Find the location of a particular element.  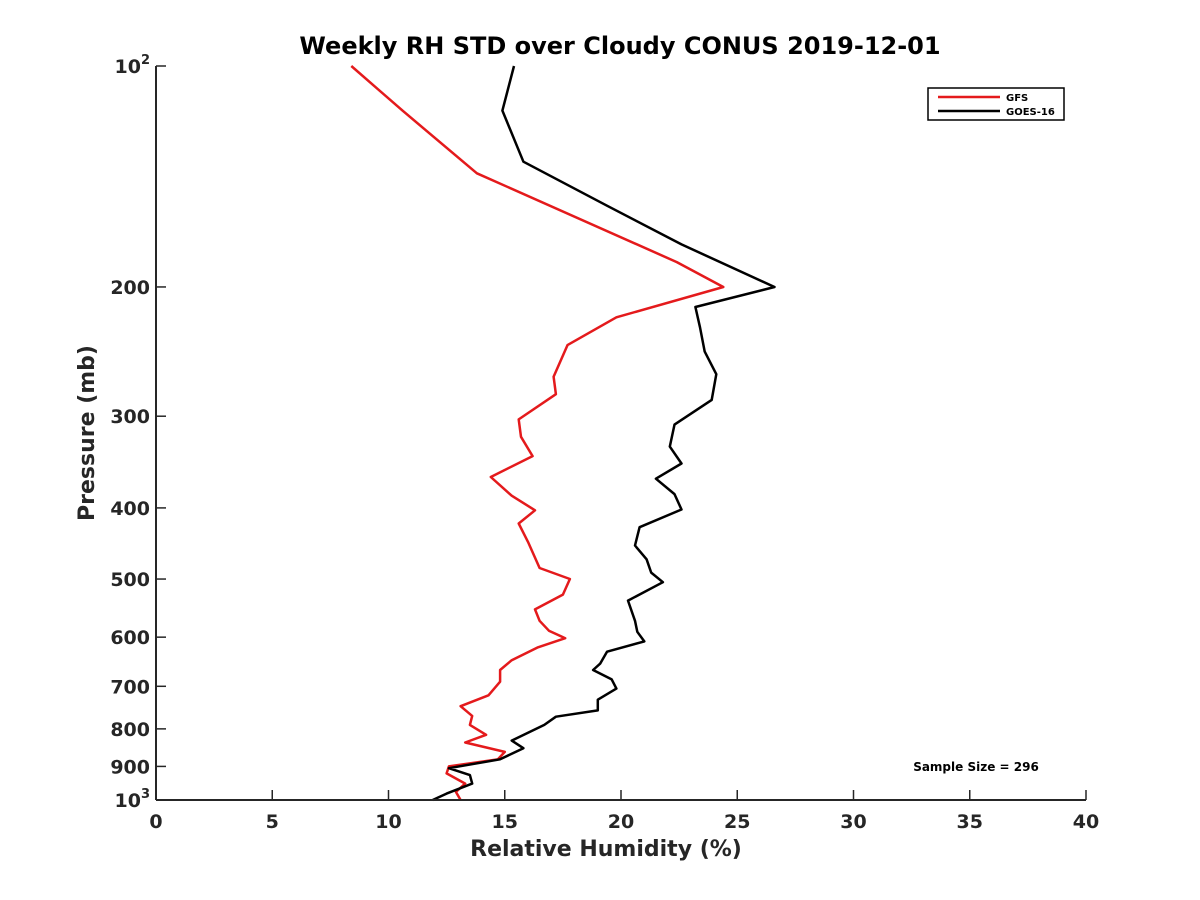

legend-label: GFS is located at coordinates (1017, 98).